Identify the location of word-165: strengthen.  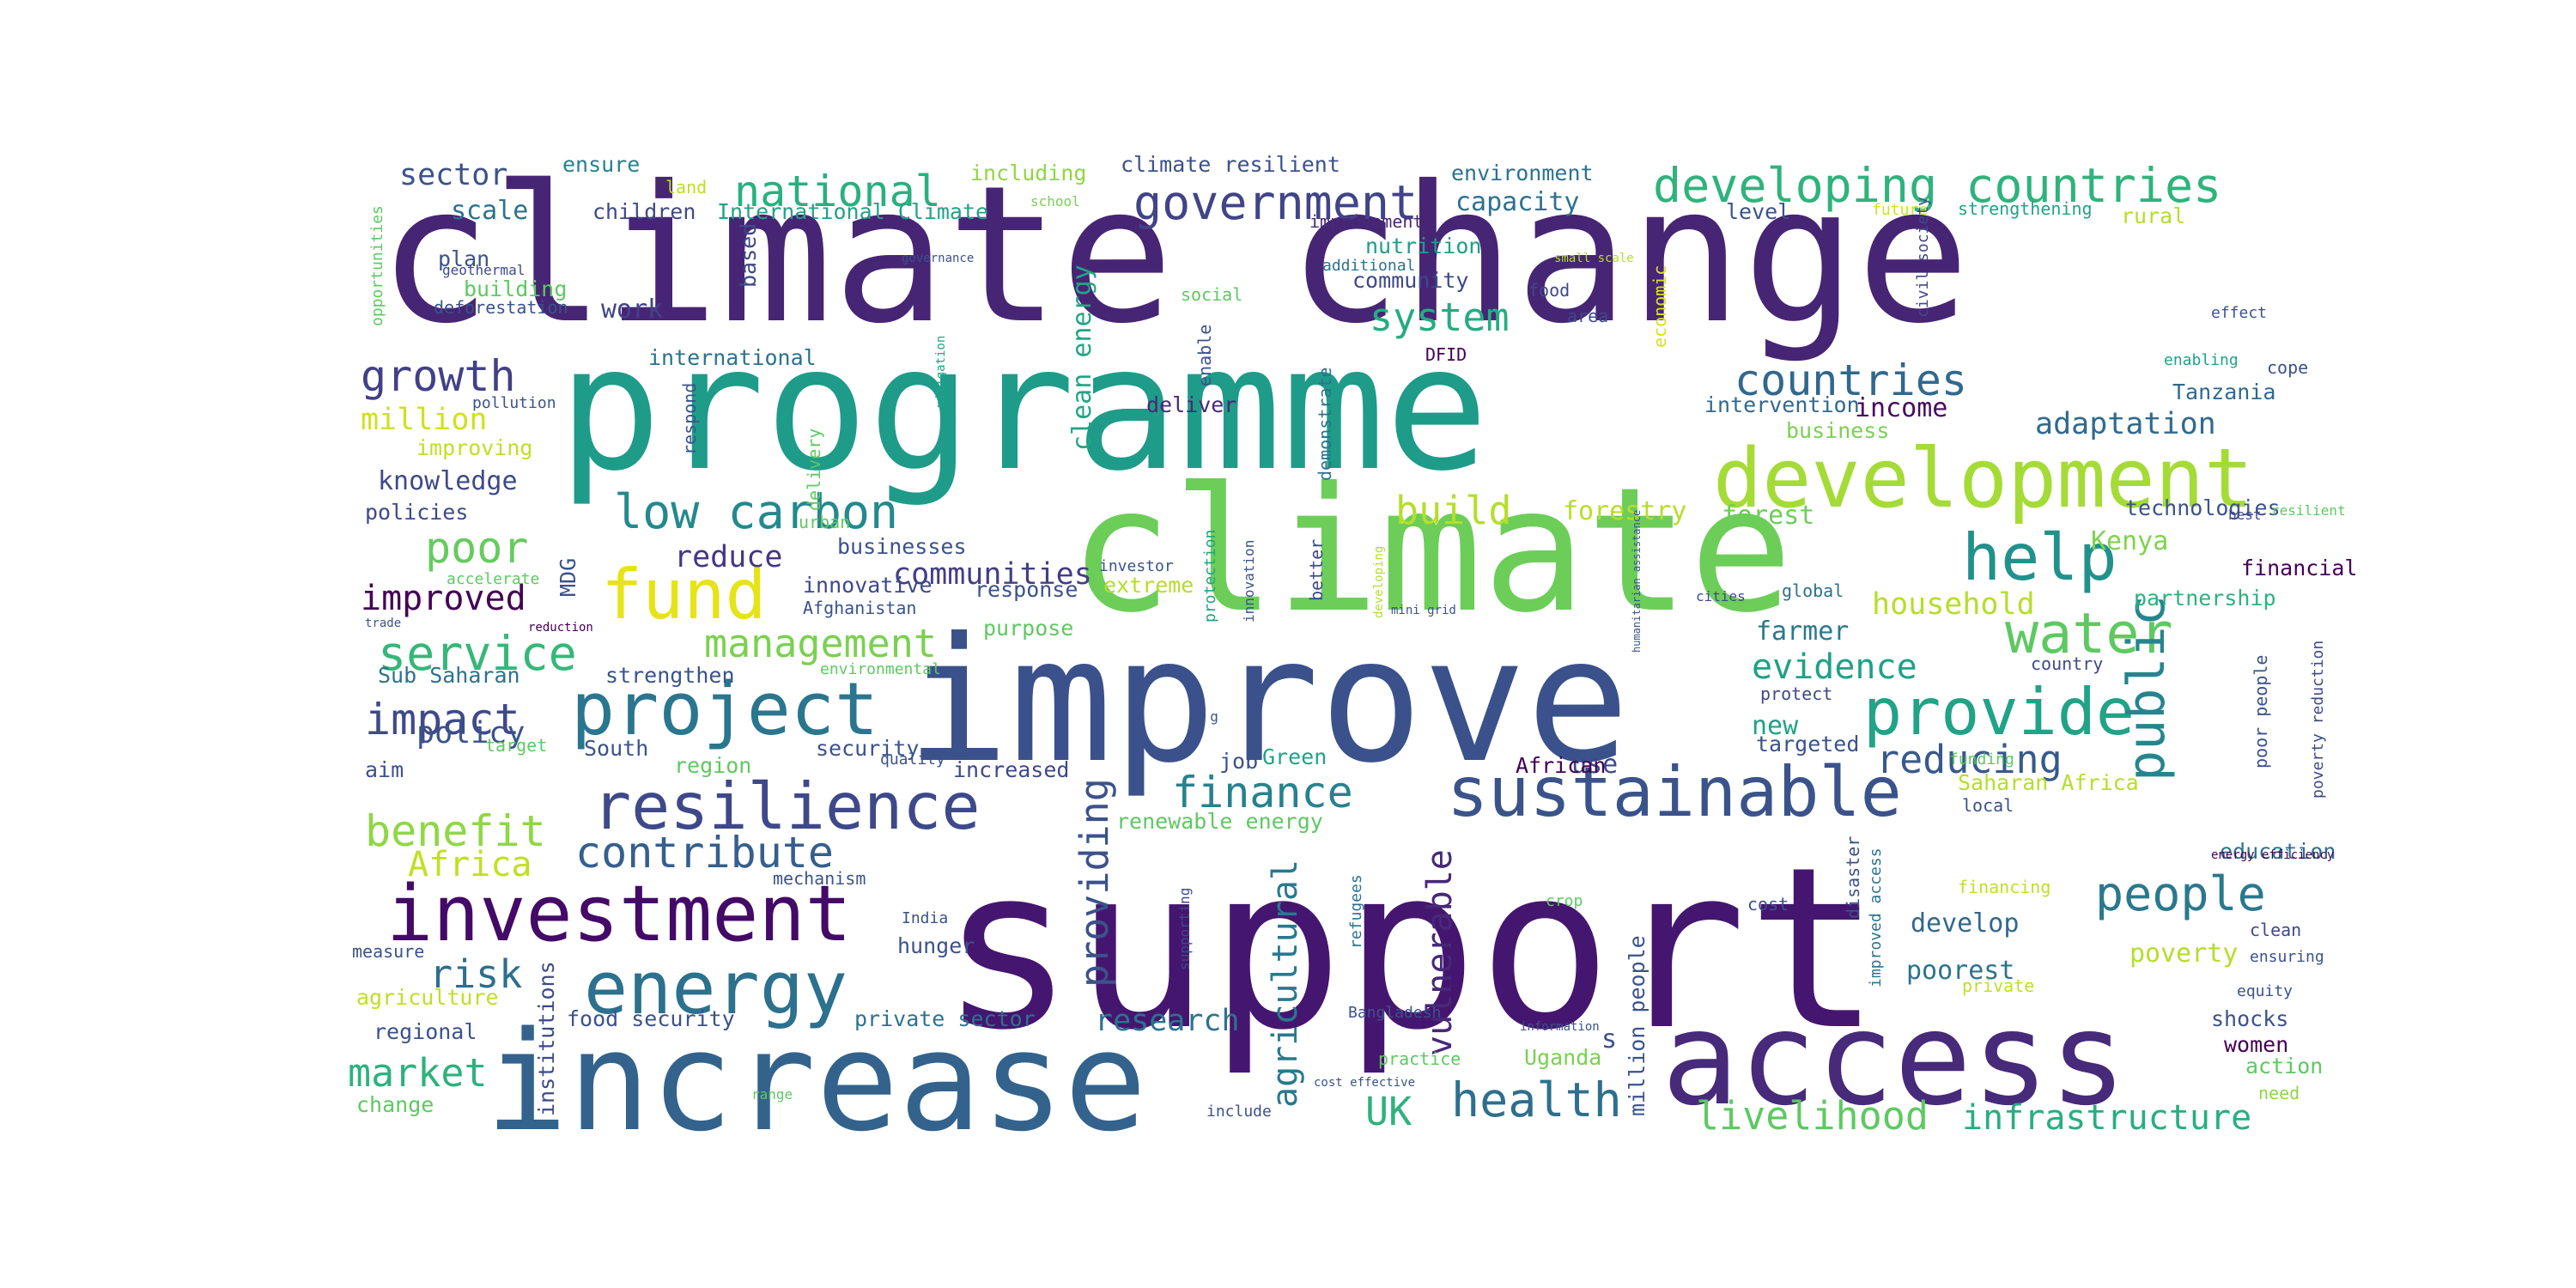
(670, 675).